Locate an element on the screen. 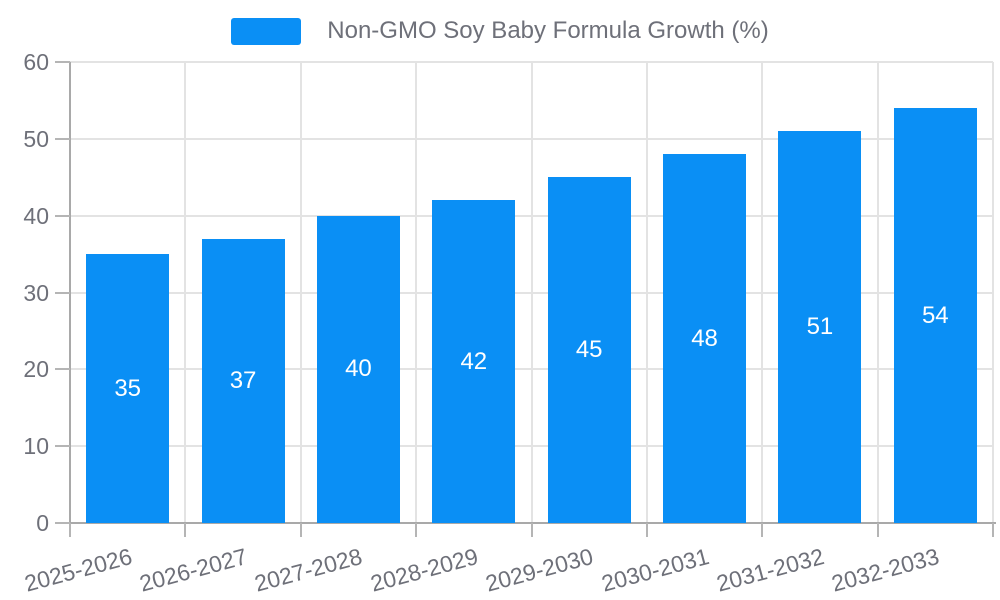 The image size is (1000, 600). bar-value-label: 37 is located at coordinates (243, 380).